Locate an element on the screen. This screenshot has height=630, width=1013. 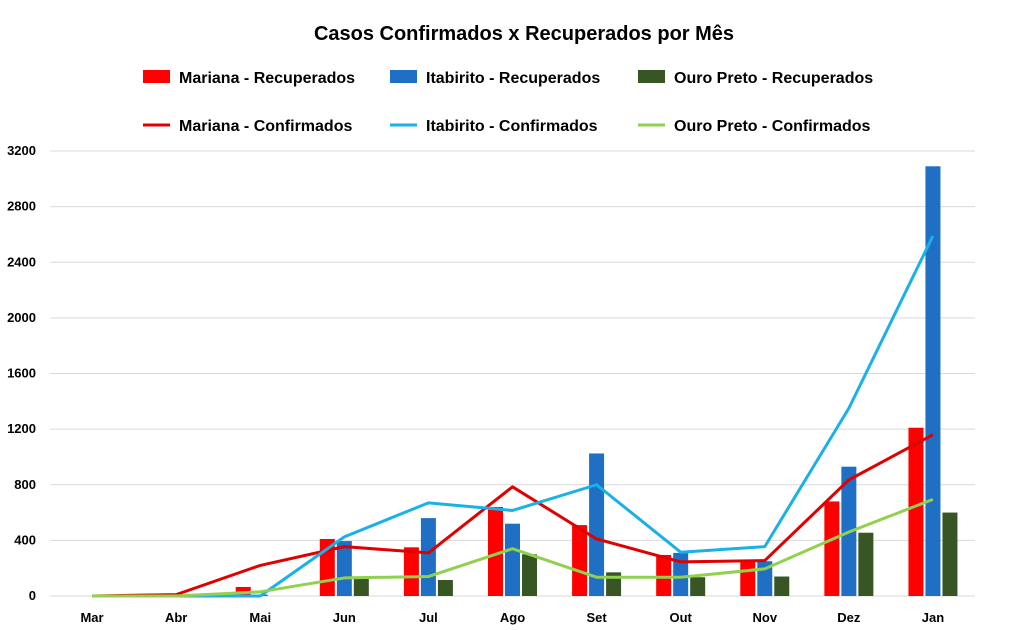
x-tick-label: Nov is located at coordinates (764, 617).